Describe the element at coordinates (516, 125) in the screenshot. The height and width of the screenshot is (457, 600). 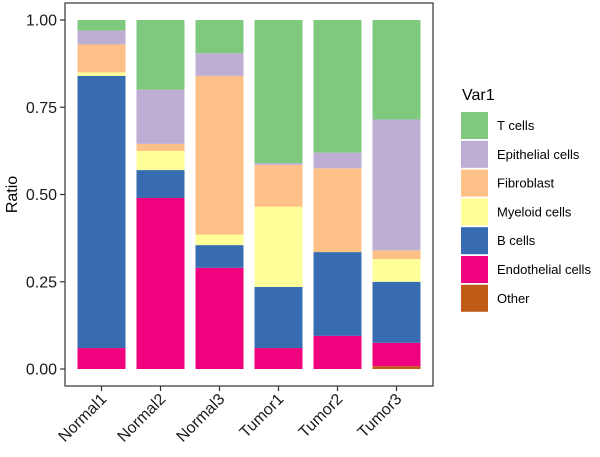
I see `legend-label-t-cells: T cells` at that location.